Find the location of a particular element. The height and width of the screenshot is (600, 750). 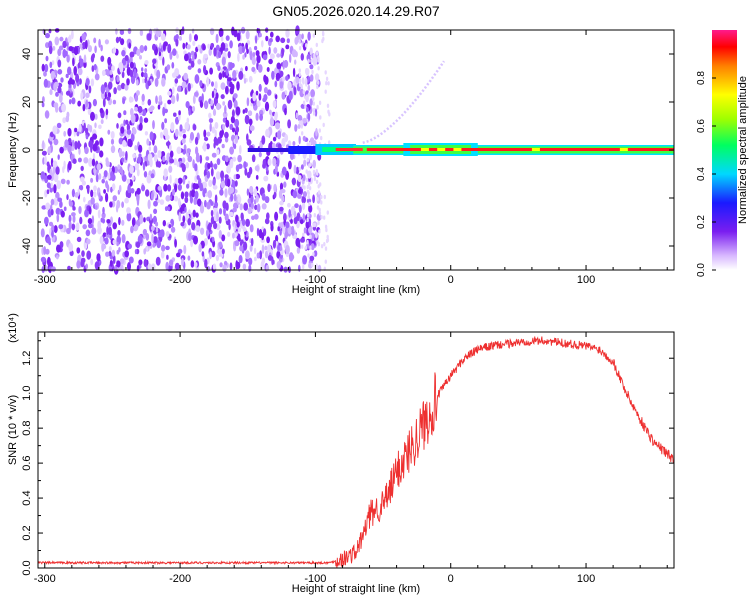

spectrogram-x-label: Height of straight line (km) is located at coordinates (356, 290).